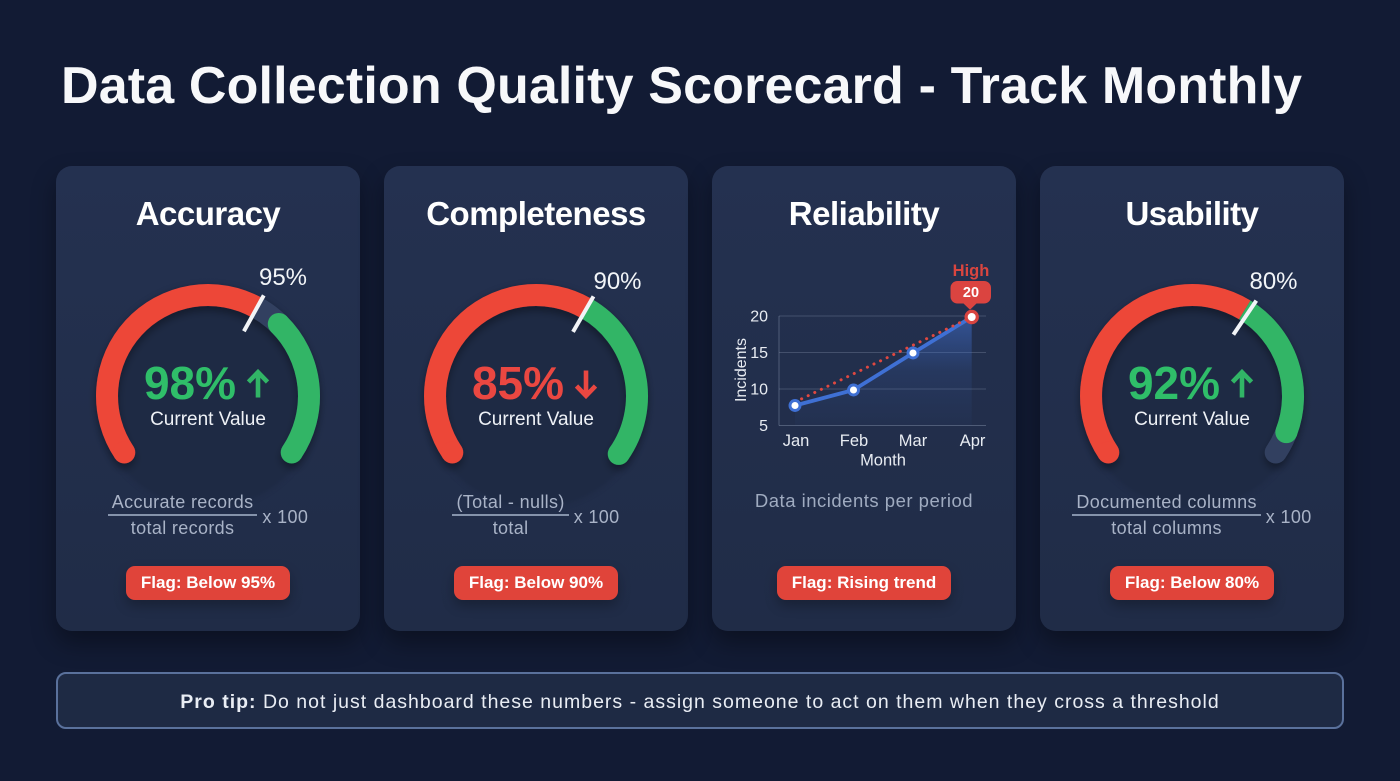 This screenshot has width=1400, height=781. I want to click on svg-text: 10, so click(759, 390).